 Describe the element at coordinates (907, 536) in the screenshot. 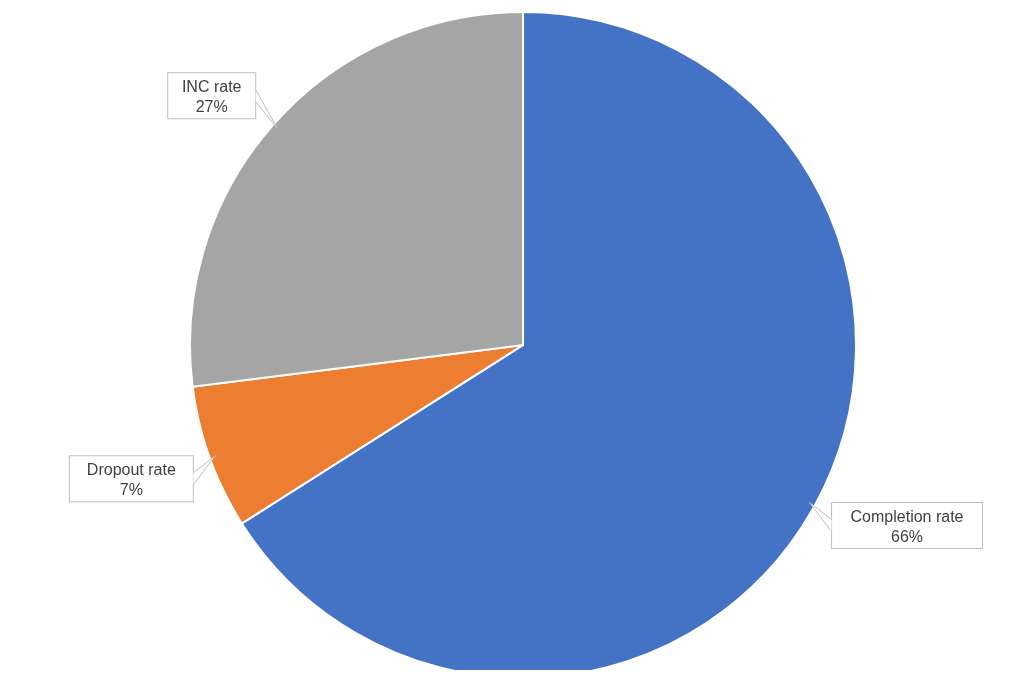

I see `data-label: 66%` at that location.